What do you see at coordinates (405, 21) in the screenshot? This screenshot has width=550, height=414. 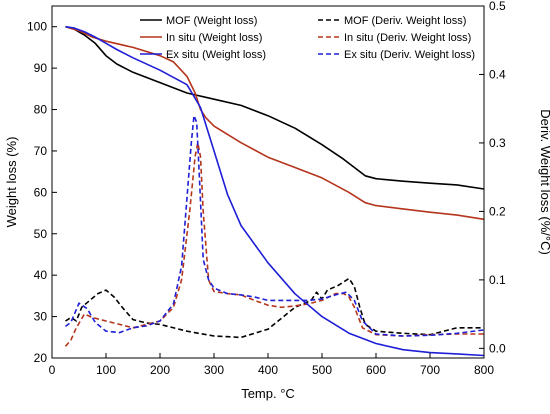 I see `legend-label: MOF (Deriv. Weight loss)` at bounding box center [405, 21].